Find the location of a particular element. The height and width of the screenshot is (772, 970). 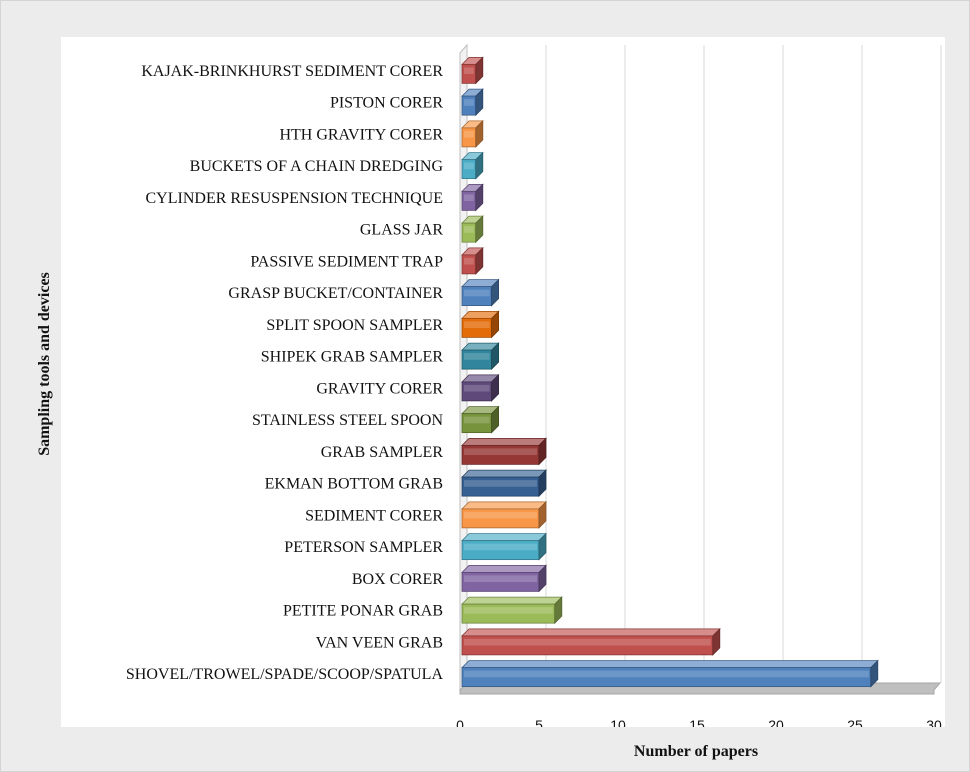

category-label: SHIPEK GRAB SAMPLER is located at coordinates (352, 357).